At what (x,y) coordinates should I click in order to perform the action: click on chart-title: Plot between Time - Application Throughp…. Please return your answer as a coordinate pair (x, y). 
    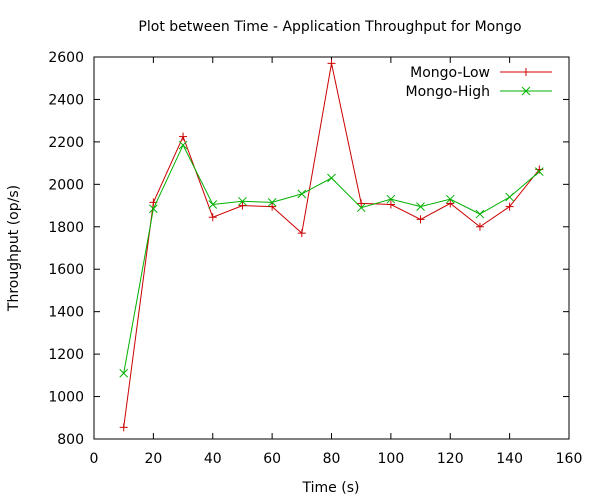
    Looking at the image, I should click on (329, 27).